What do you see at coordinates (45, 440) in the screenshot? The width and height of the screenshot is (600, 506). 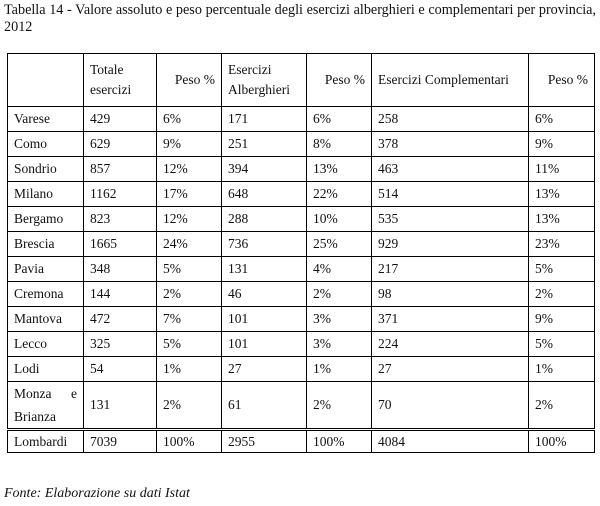 I see `cell-province: Lombardi` at bounding box center [45, 440].